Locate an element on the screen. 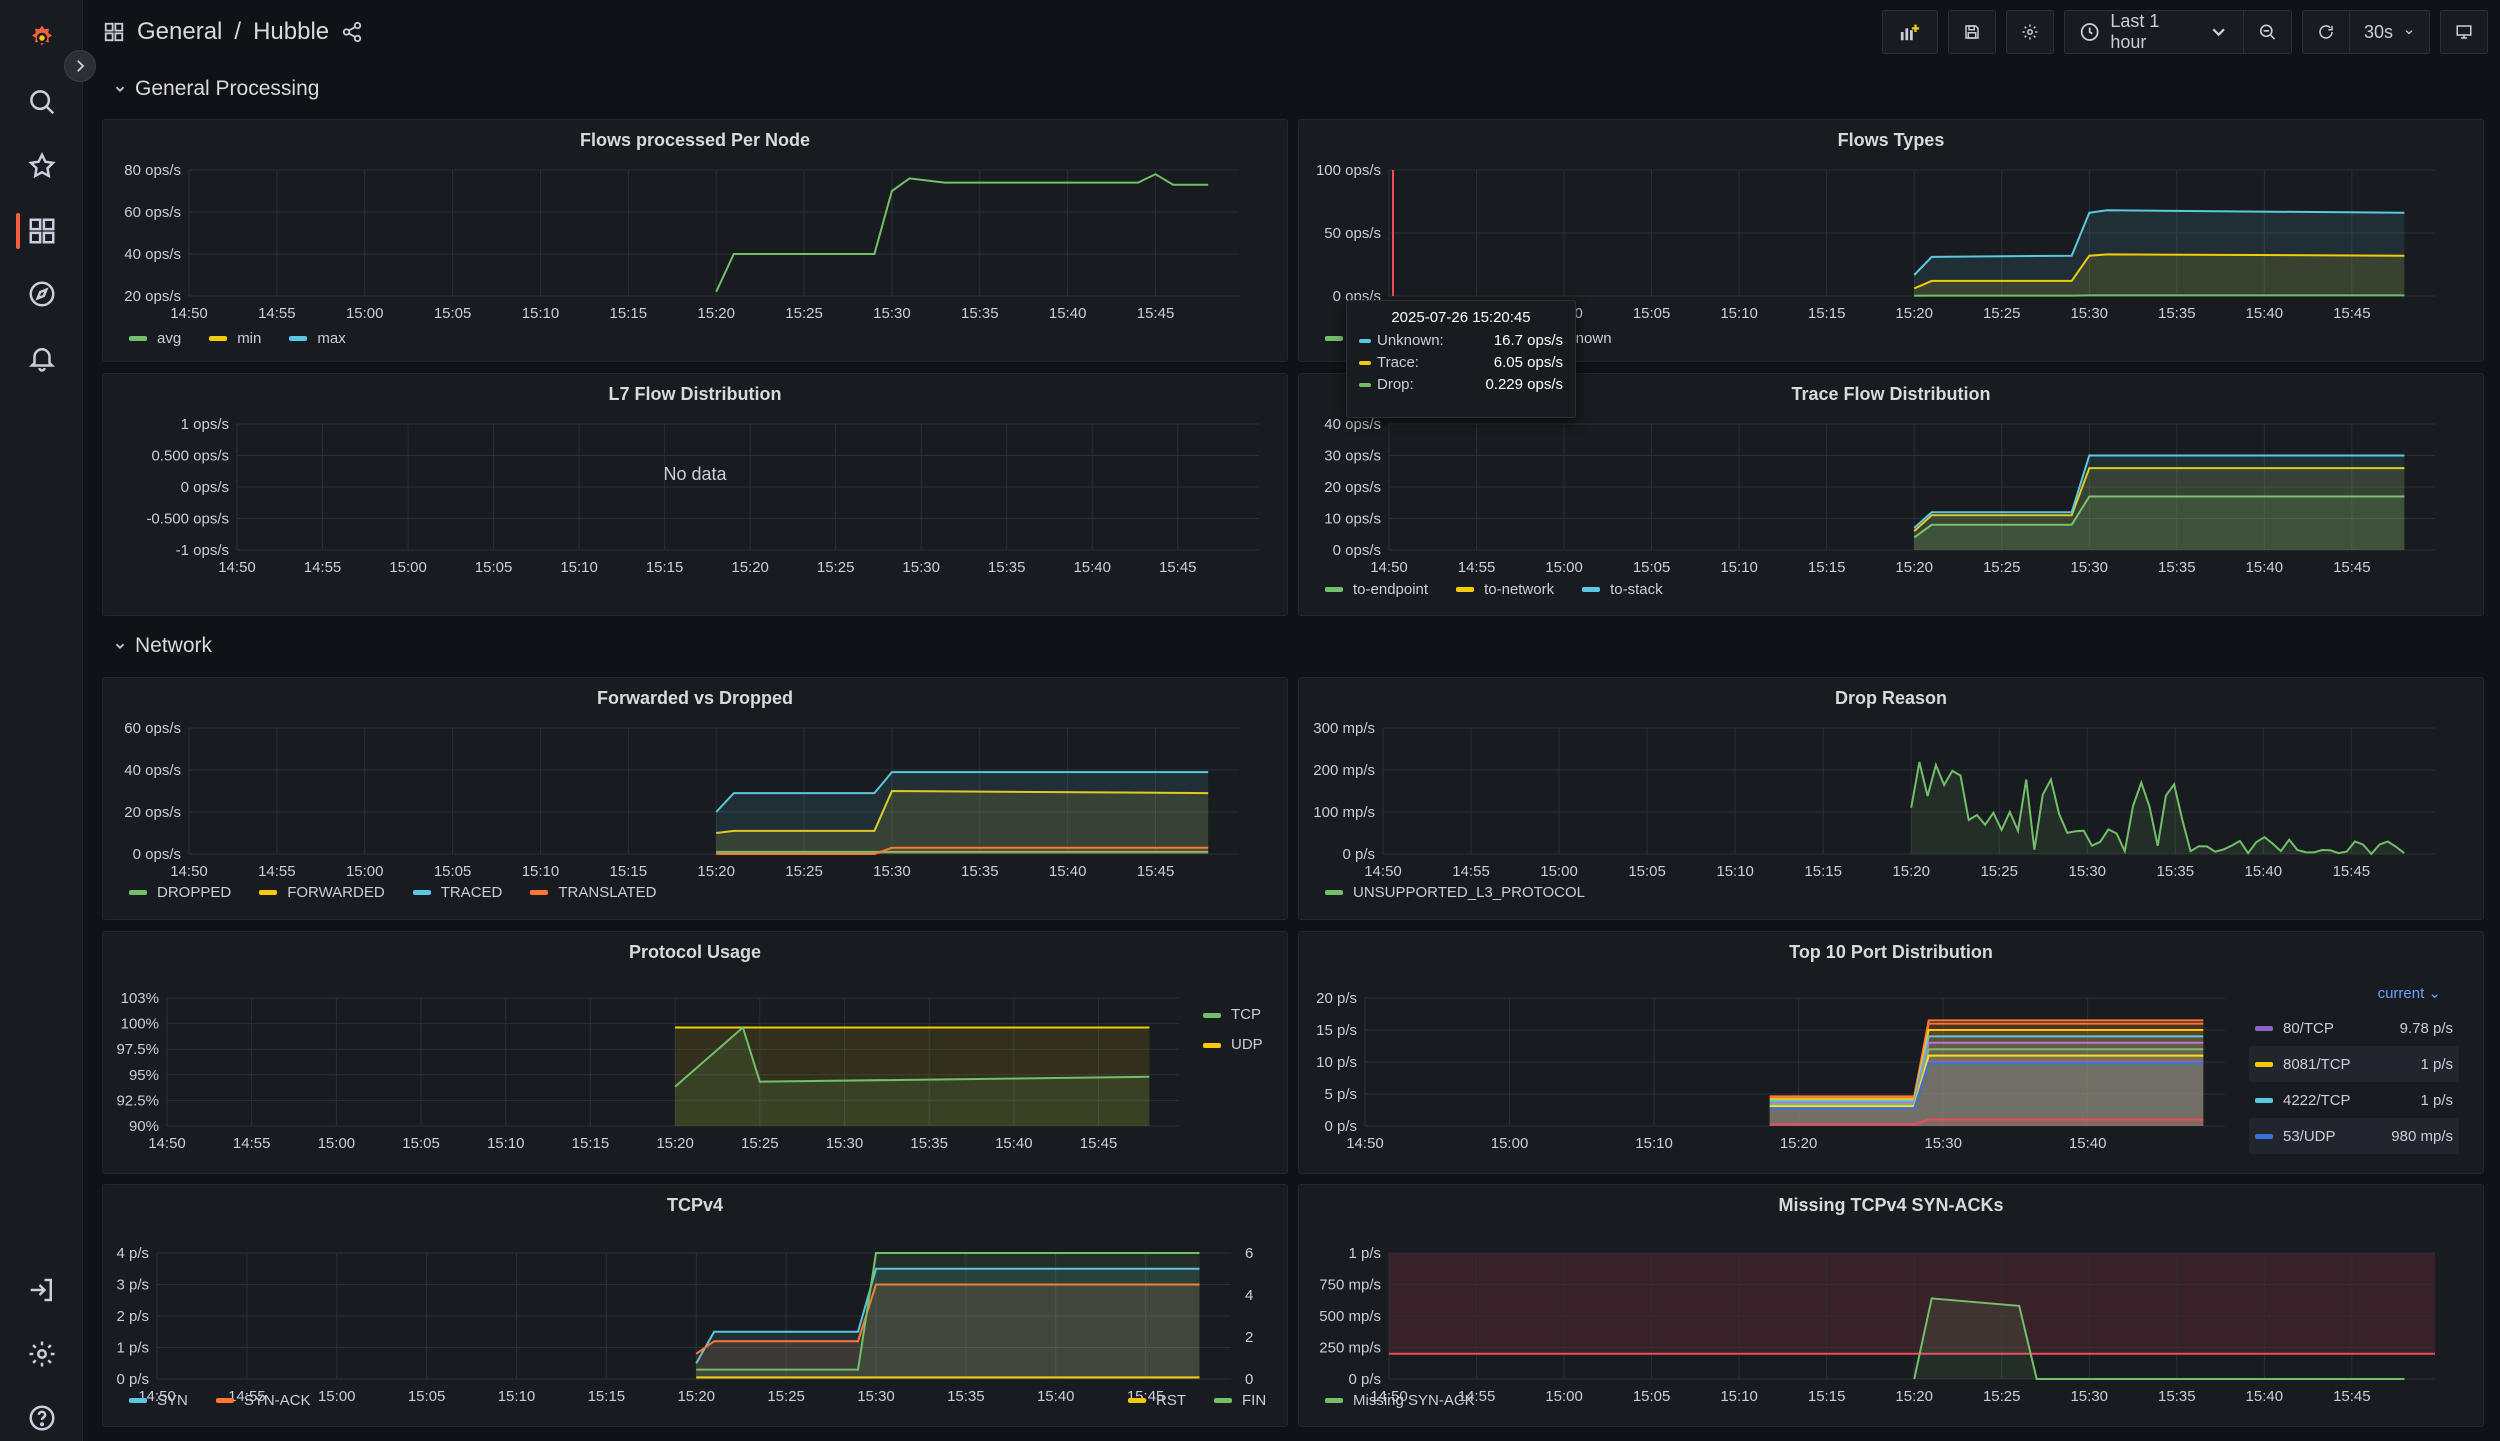 This screenshot has height=1441, width=2500. chevron-down-icon is located at coordinates (2218, 32).